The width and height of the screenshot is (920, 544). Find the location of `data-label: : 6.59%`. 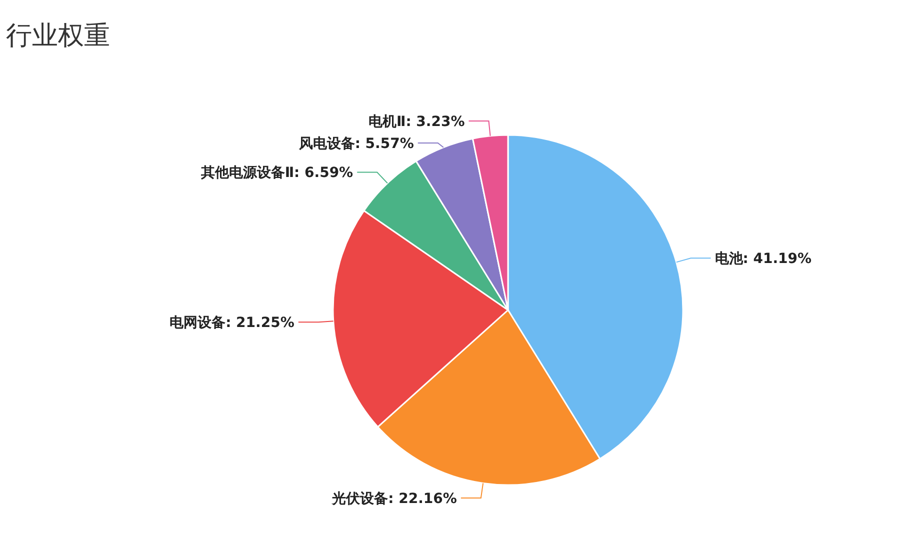

data-label: : 6.59% is located at coordinates (324, 173).